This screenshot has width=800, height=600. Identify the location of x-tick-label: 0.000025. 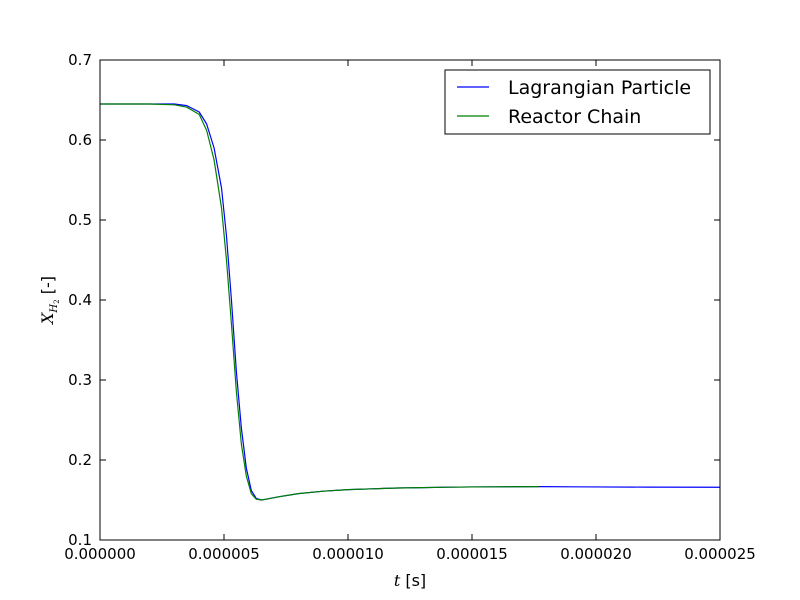
(720, 554).